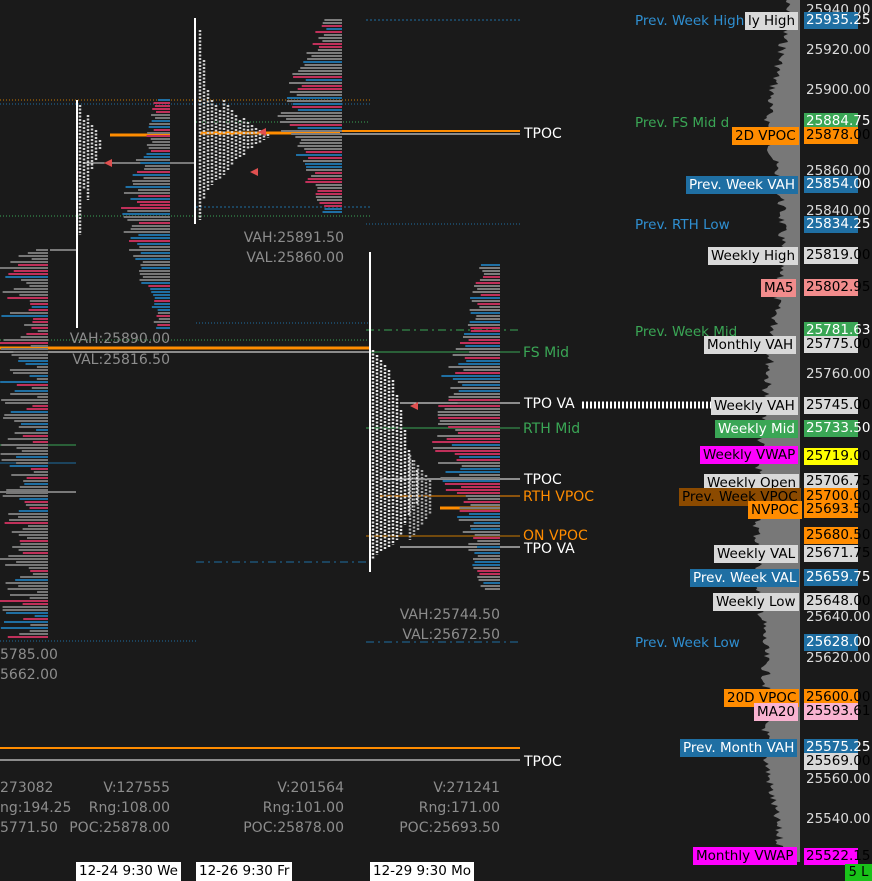 This screenshot has width=872, height=881. I want to click on vah-label: VAH:25890.00, so click(119, 339).